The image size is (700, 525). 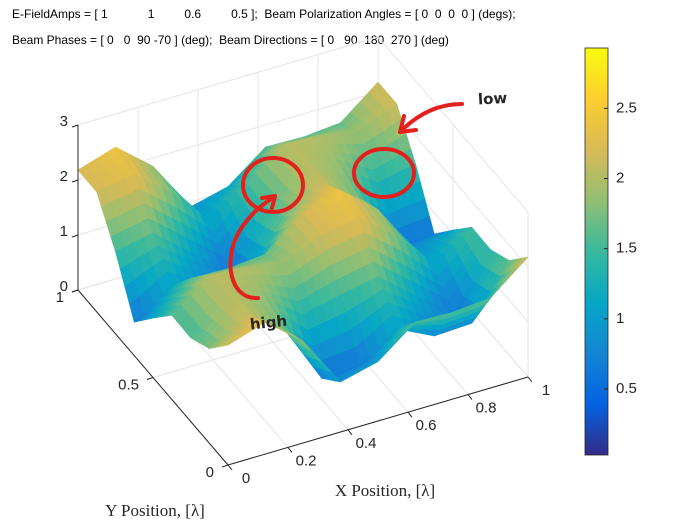 I want to click on colorbar-tick-label: 2.5, so click(x=626, y=107).